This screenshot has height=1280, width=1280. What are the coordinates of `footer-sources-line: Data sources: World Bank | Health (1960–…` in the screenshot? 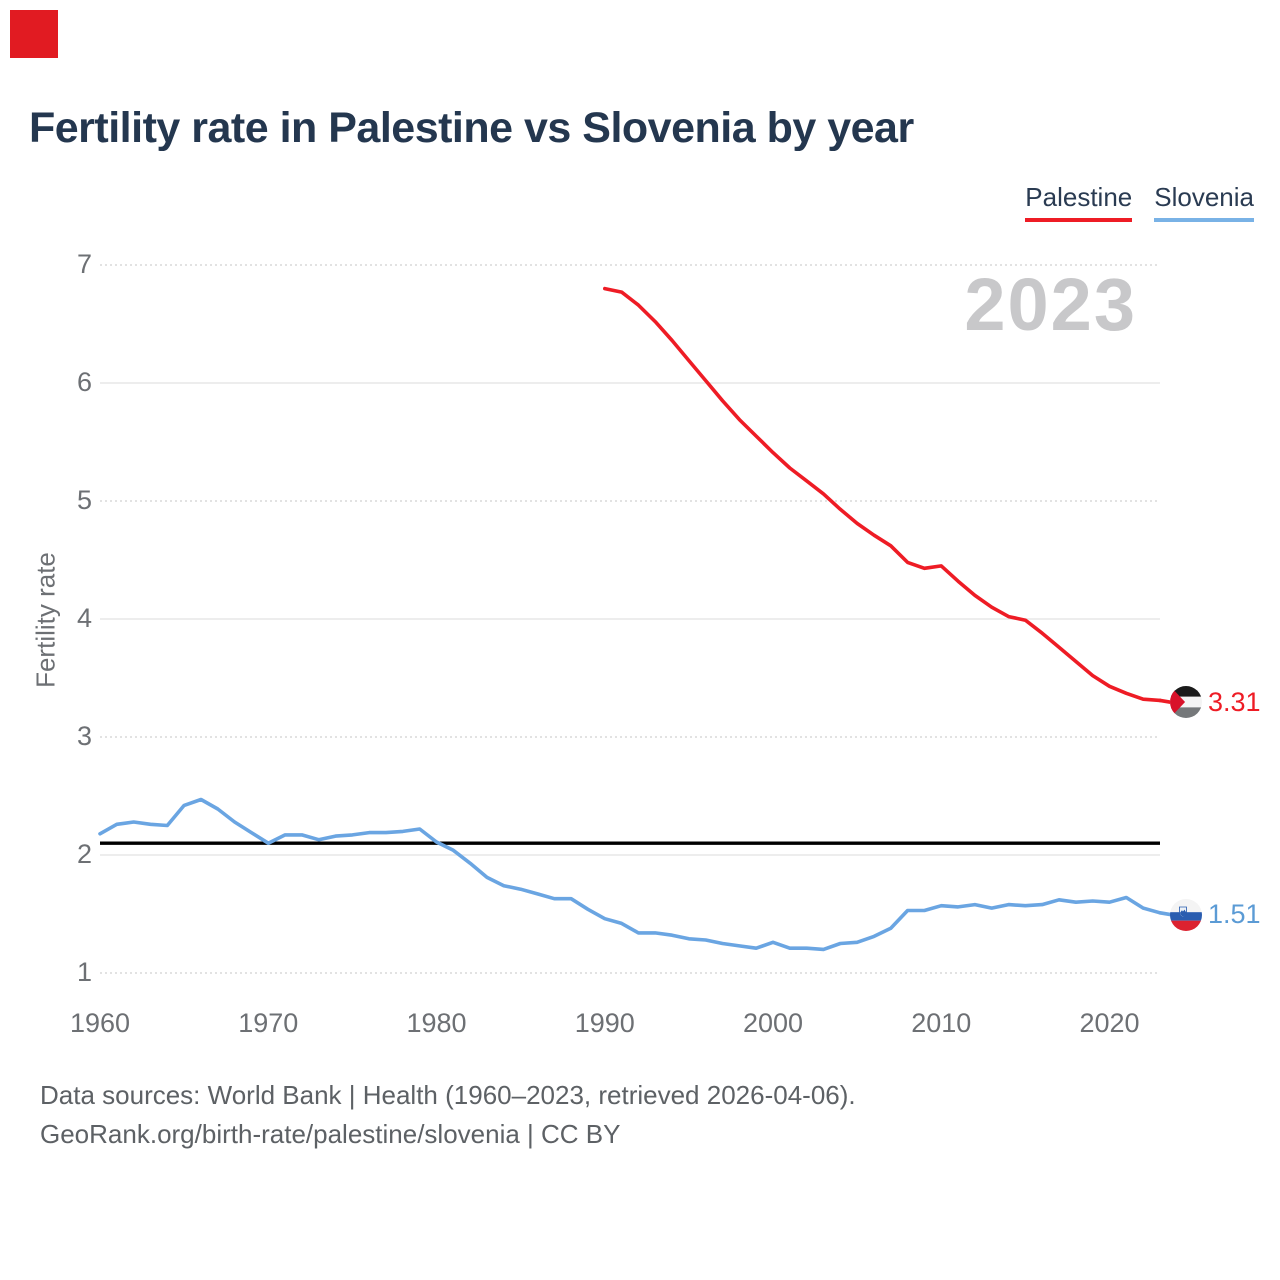 It's located at (448, 1095).